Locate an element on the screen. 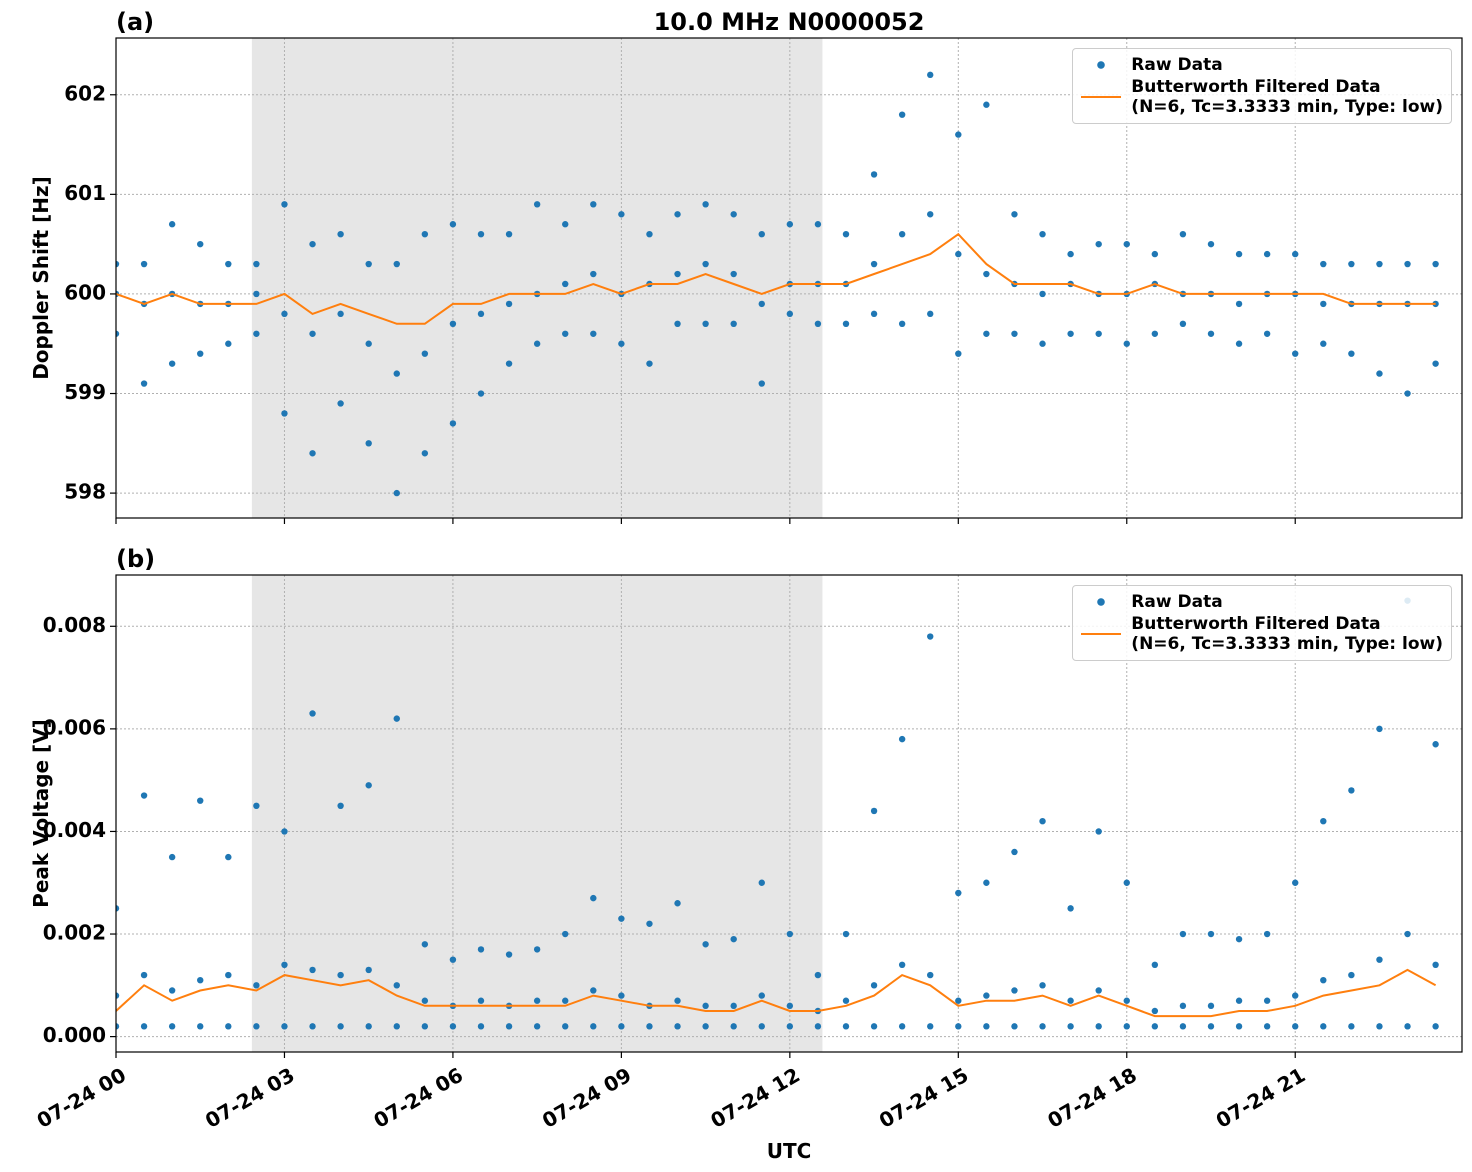  panel-label: (a) is located at coordinates (135, 22).